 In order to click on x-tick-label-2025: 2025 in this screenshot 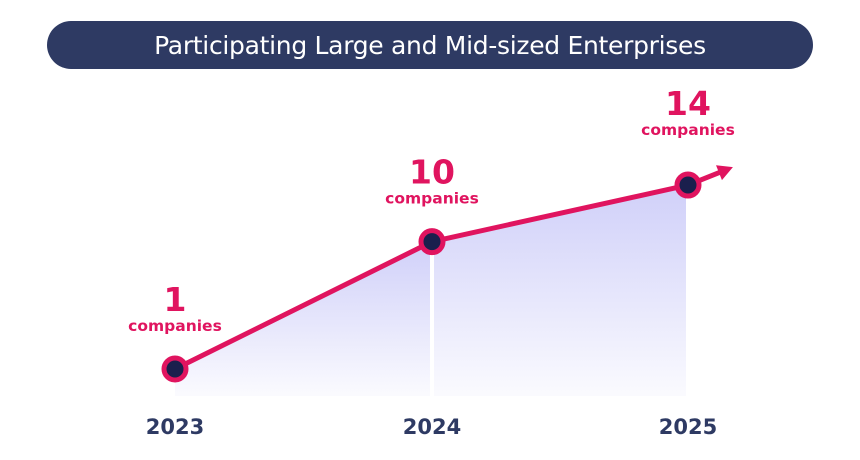, I will do `click(688, 427)`.